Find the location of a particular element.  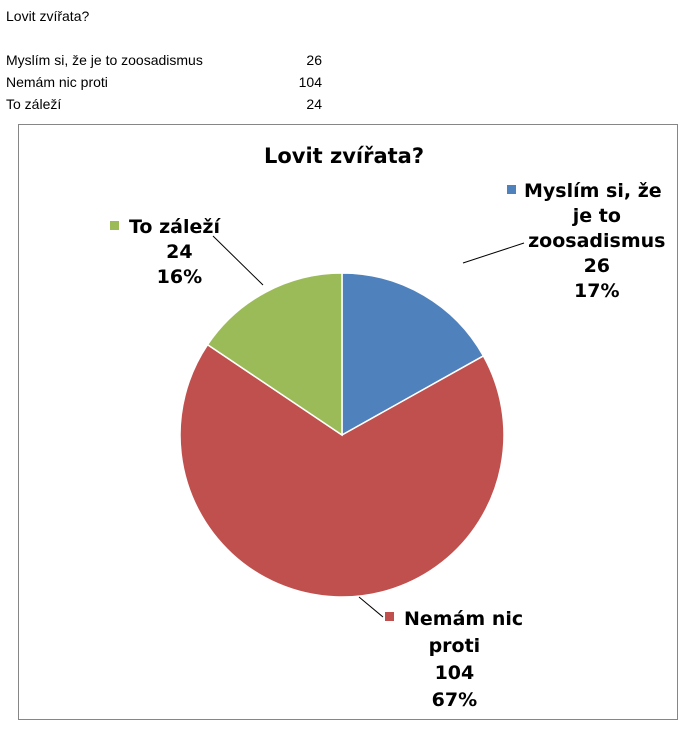

sheet-title: Lovit zvířata? is located at coordinates (48, 16).